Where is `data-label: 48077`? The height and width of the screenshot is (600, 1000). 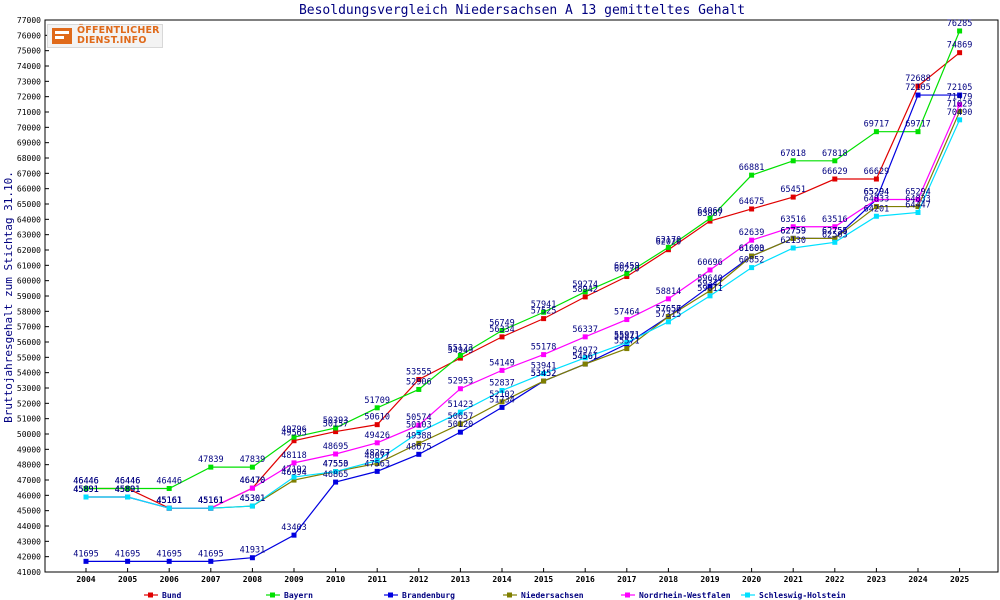 data-label: 48077 is located at coordinates (377, 456).